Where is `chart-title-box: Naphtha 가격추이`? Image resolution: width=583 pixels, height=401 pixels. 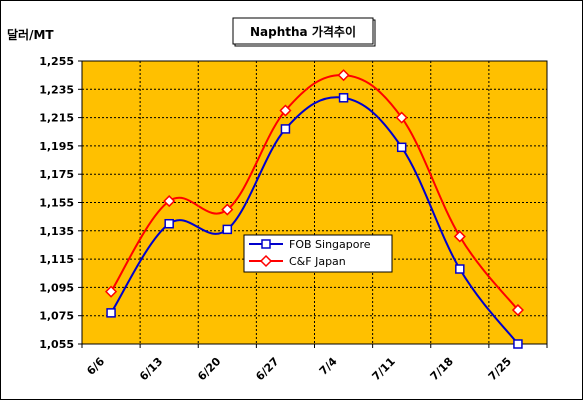
chart-title-box: Naphtha 가격추이 is located at coordinates (304, 32).